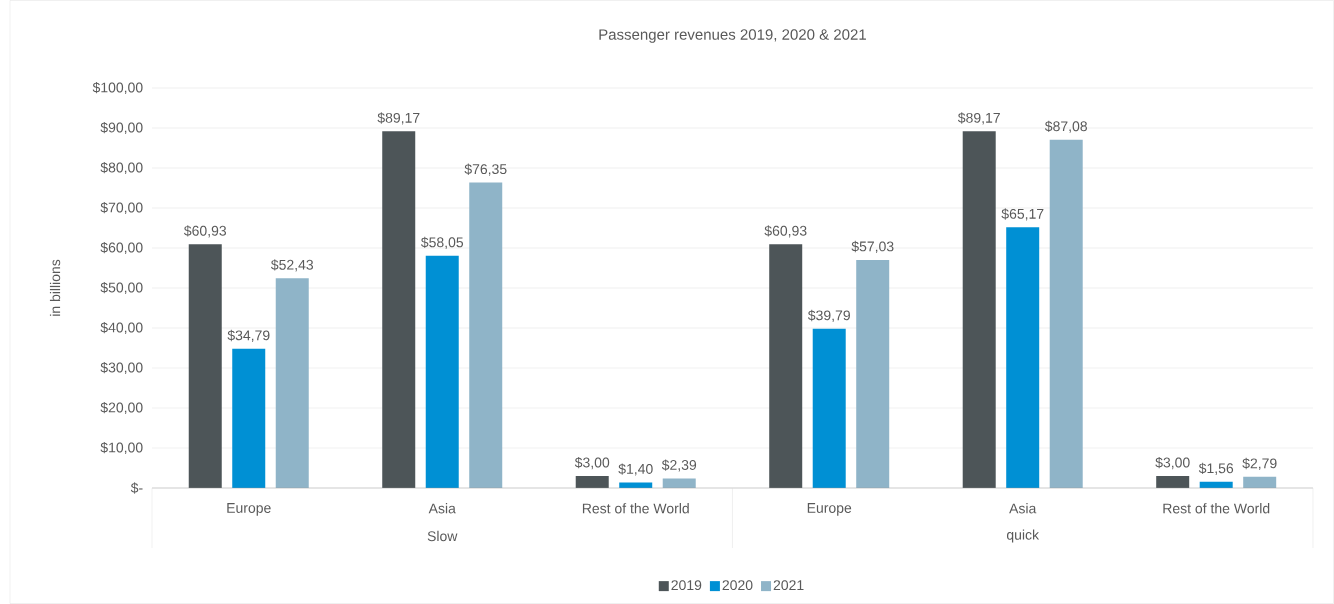 This screenshot has height=604, width=1334. Describe the element at coordinates (121, 408) in the screenshot. I see `y-tick-label: $20,00` at that location.